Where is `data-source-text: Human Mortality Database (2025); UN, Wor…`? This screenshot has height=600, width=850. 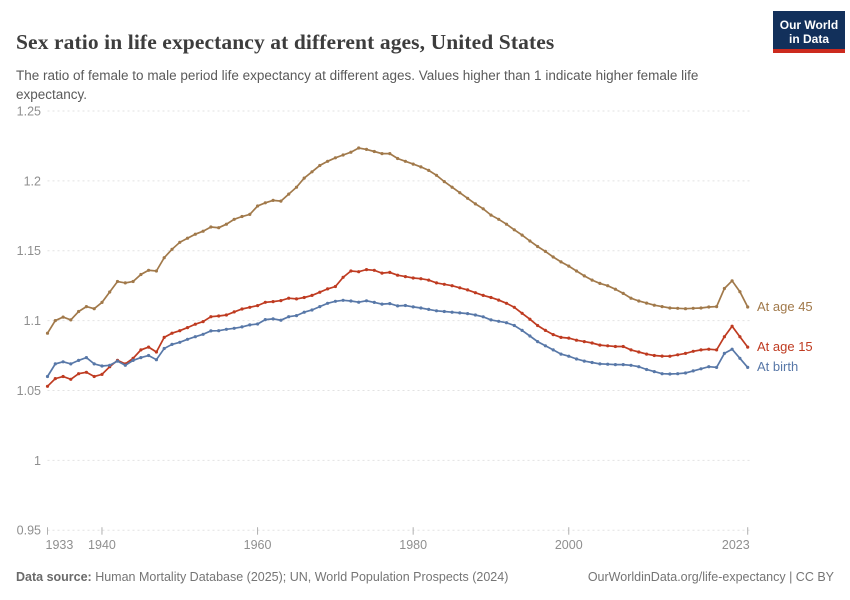 data-source-text: Human Mortality Database (2025); UN, Wor… is located at coordinates (300, 577).